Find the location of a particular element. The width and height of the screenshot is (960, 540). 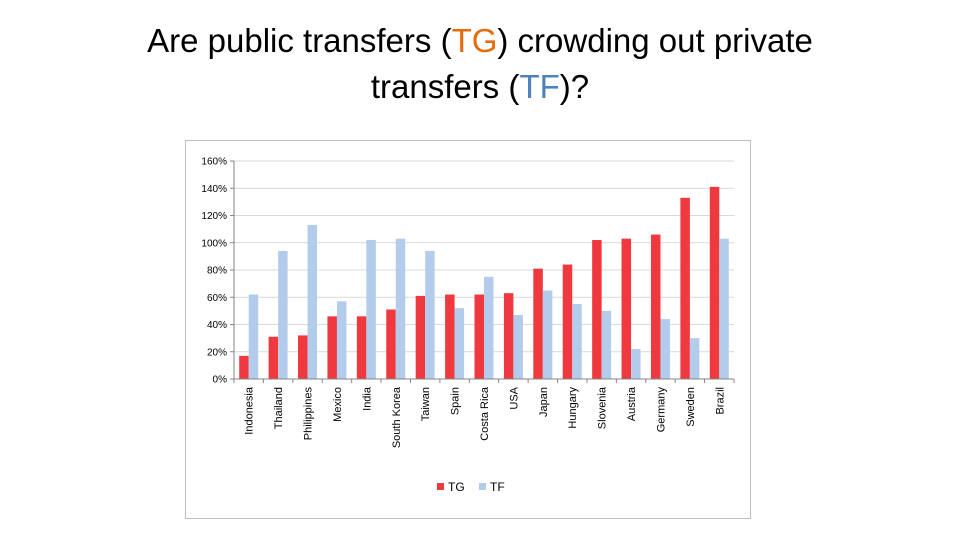

y-tick-label: 120% is located at coordinates (214, 216).